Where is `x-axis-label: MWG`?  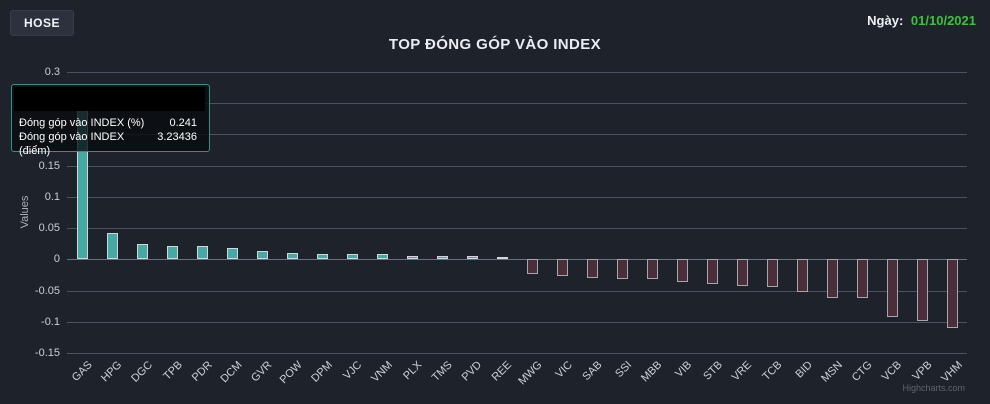 x-axis-label: MWG is located at coordinates (530, 373).